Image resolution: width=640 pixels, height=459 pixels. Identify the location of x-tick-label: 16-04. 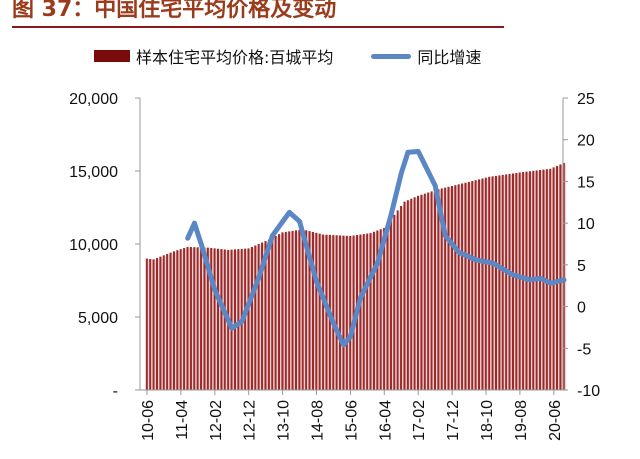
(385, 420).